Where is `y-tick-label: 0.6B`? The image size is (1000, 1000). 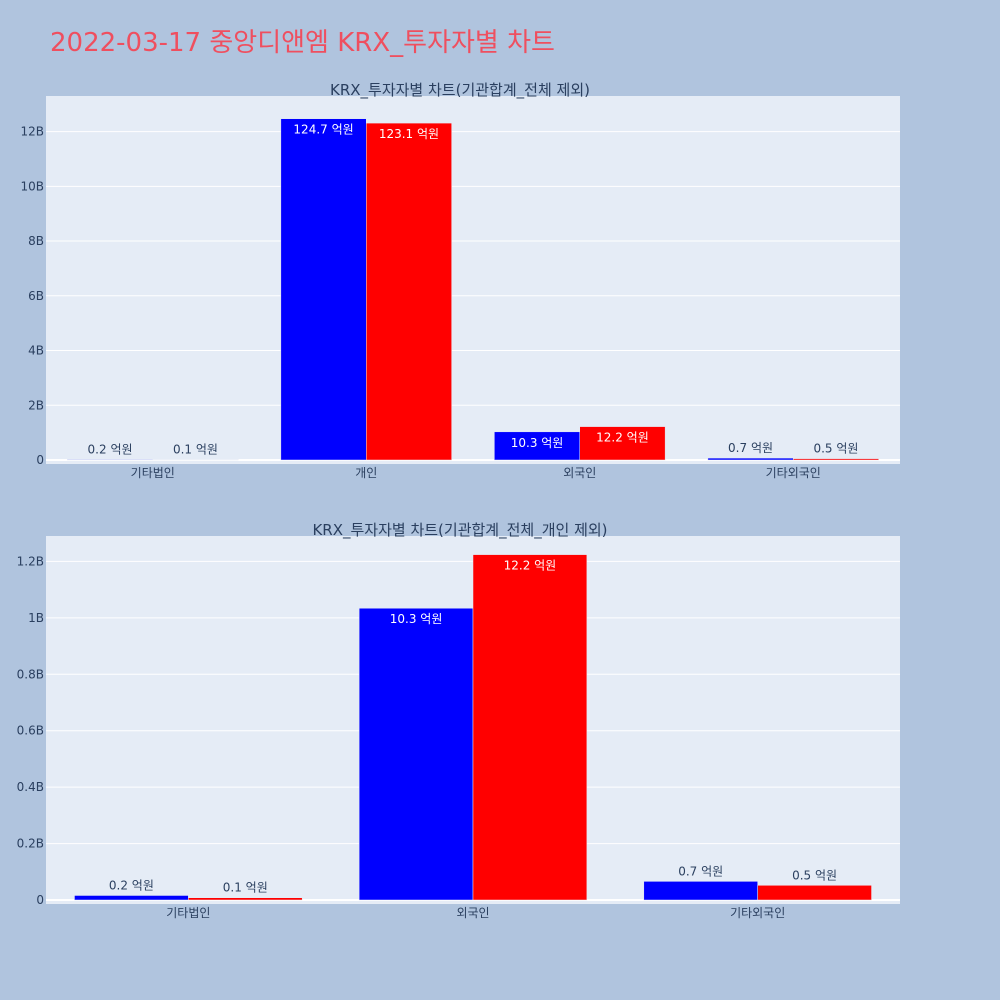
y-tick-label: 0.6B is located at coordinates (30, 731).